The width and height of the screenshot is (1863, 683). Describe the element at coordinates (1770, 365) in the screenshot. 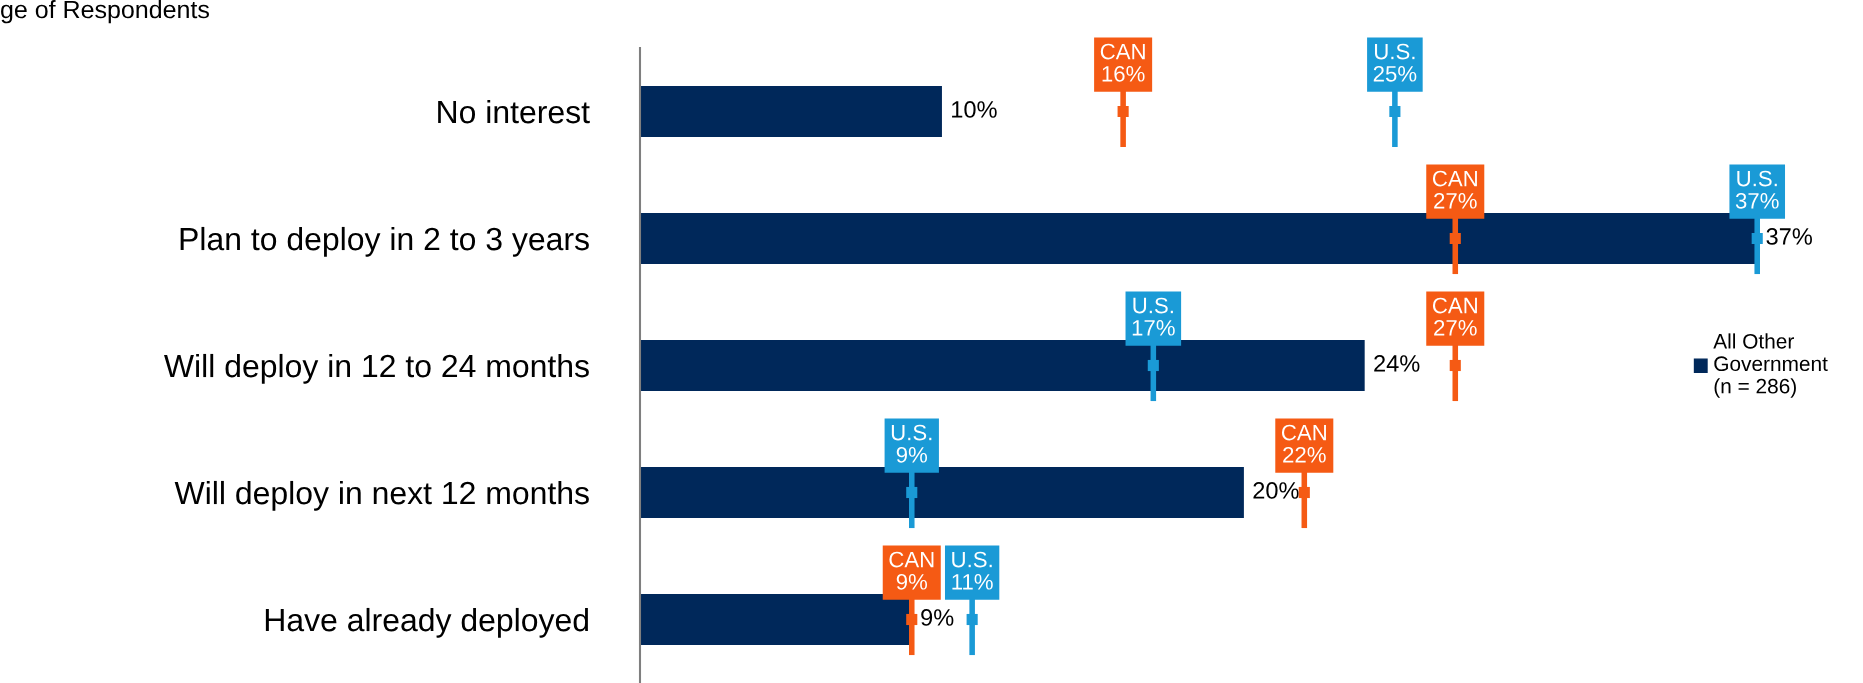

I see `legend-label: All Other Government (n = 286)` at that location.